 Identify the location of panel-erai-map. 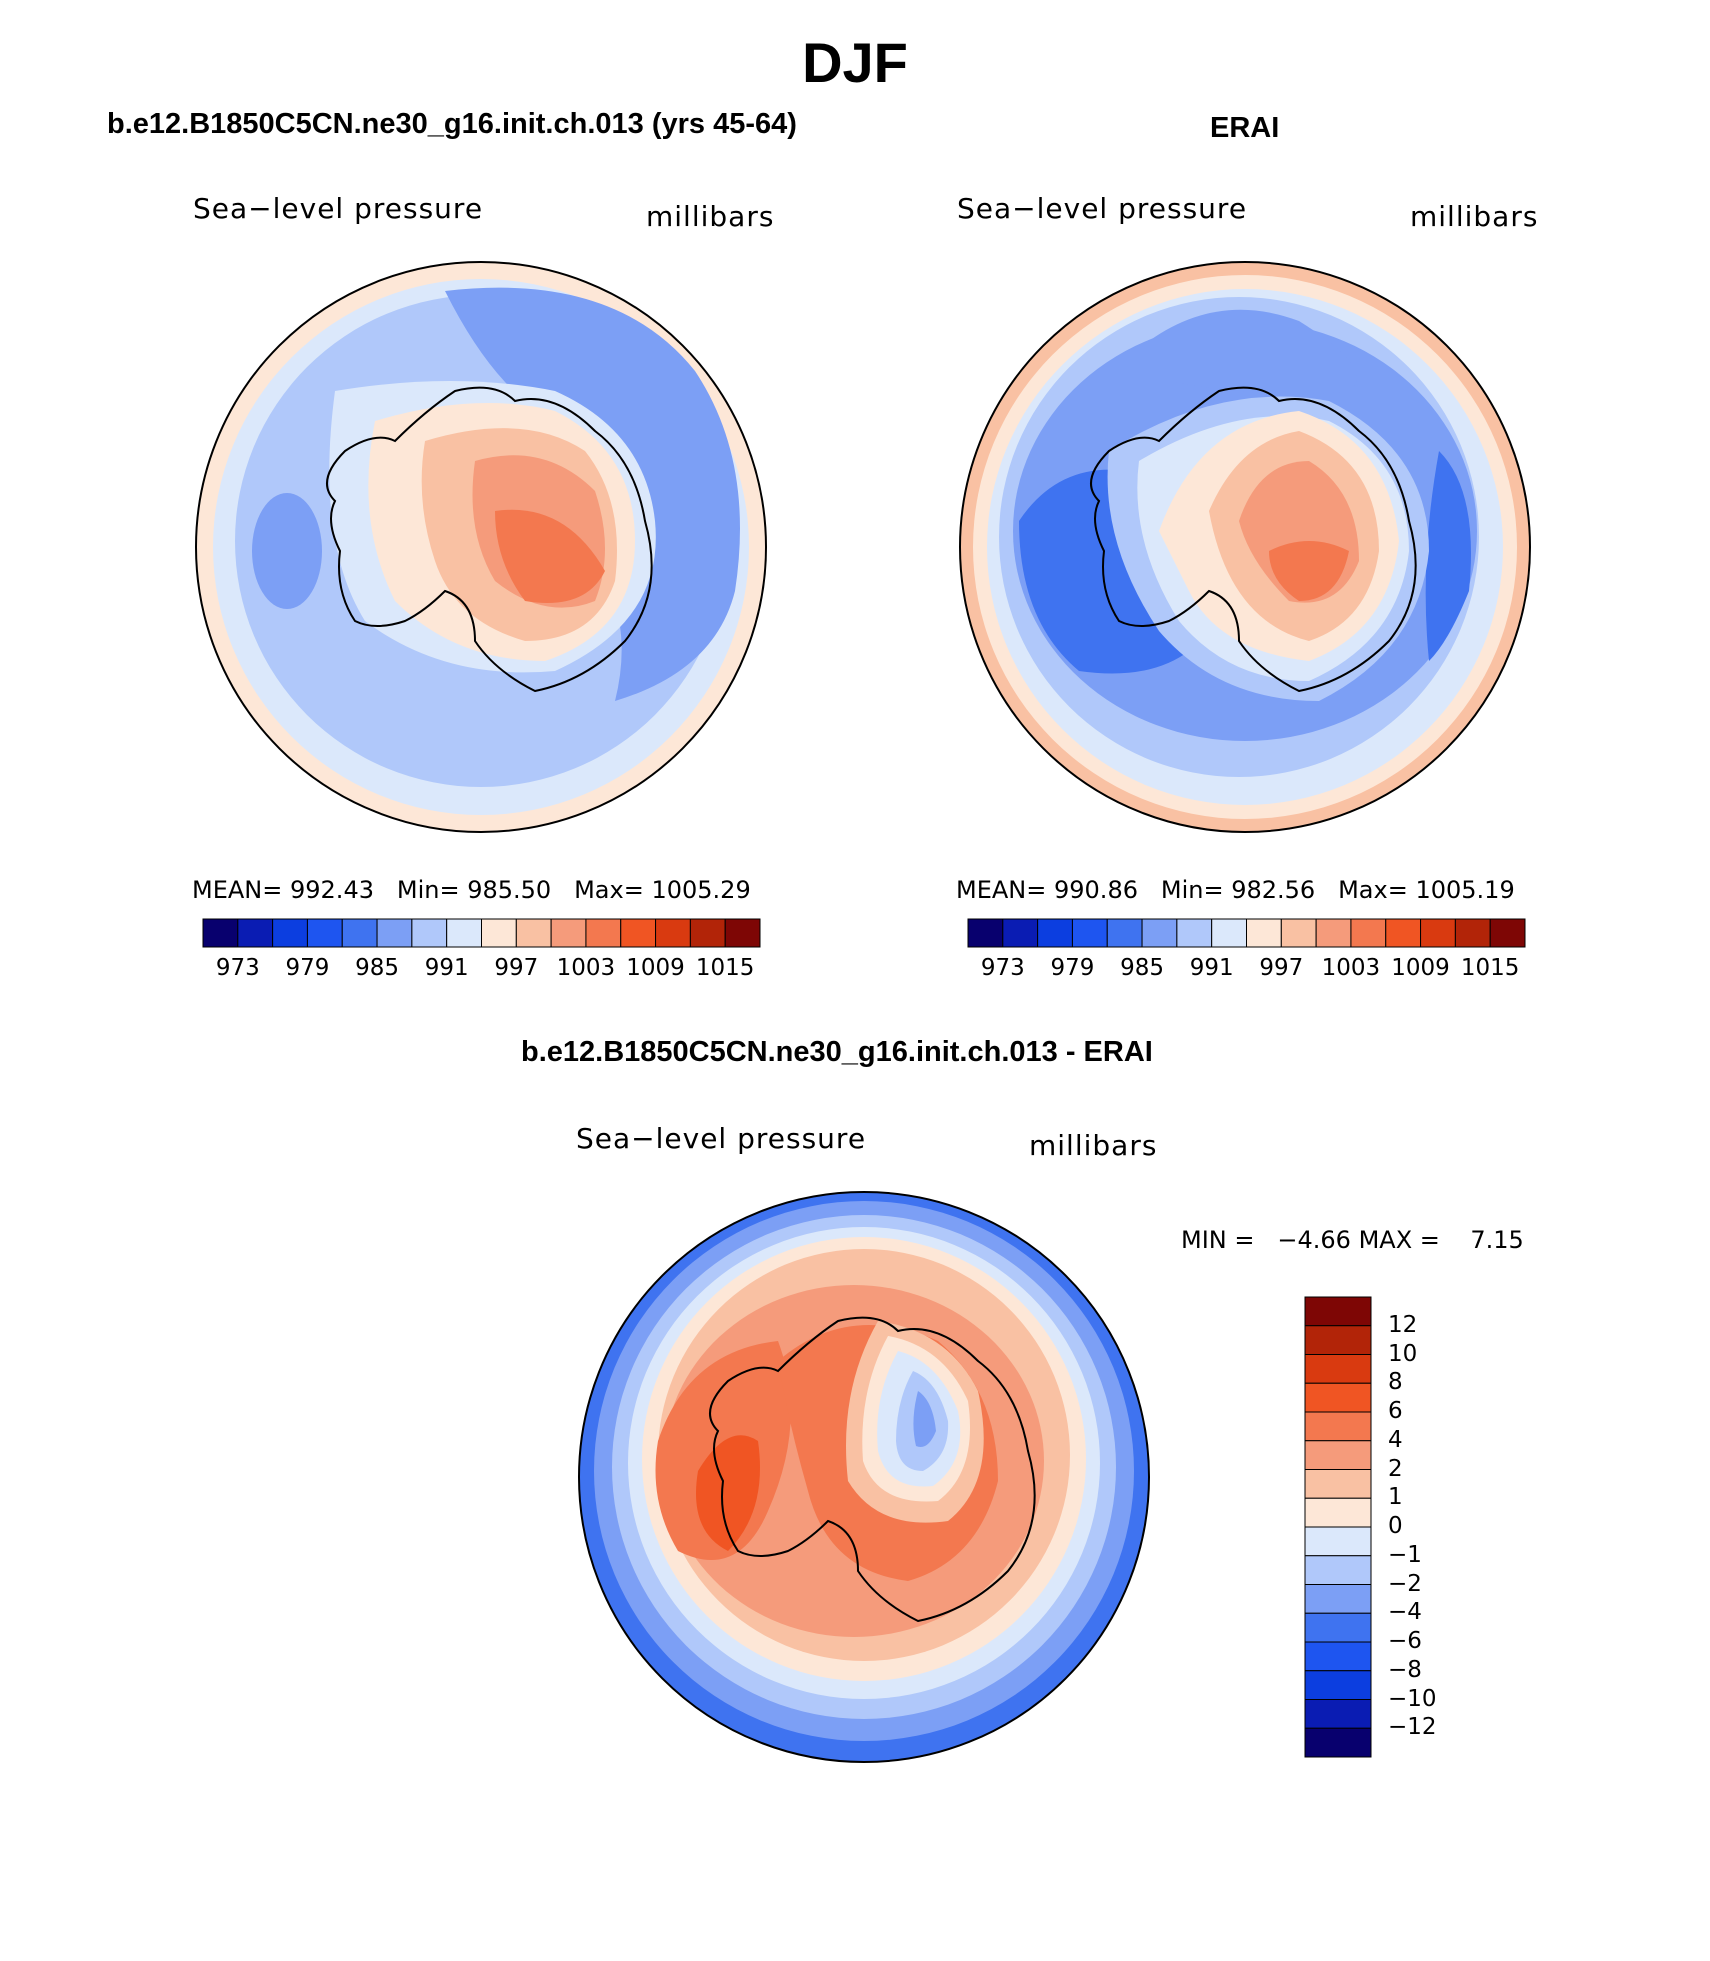
(1245, 547).